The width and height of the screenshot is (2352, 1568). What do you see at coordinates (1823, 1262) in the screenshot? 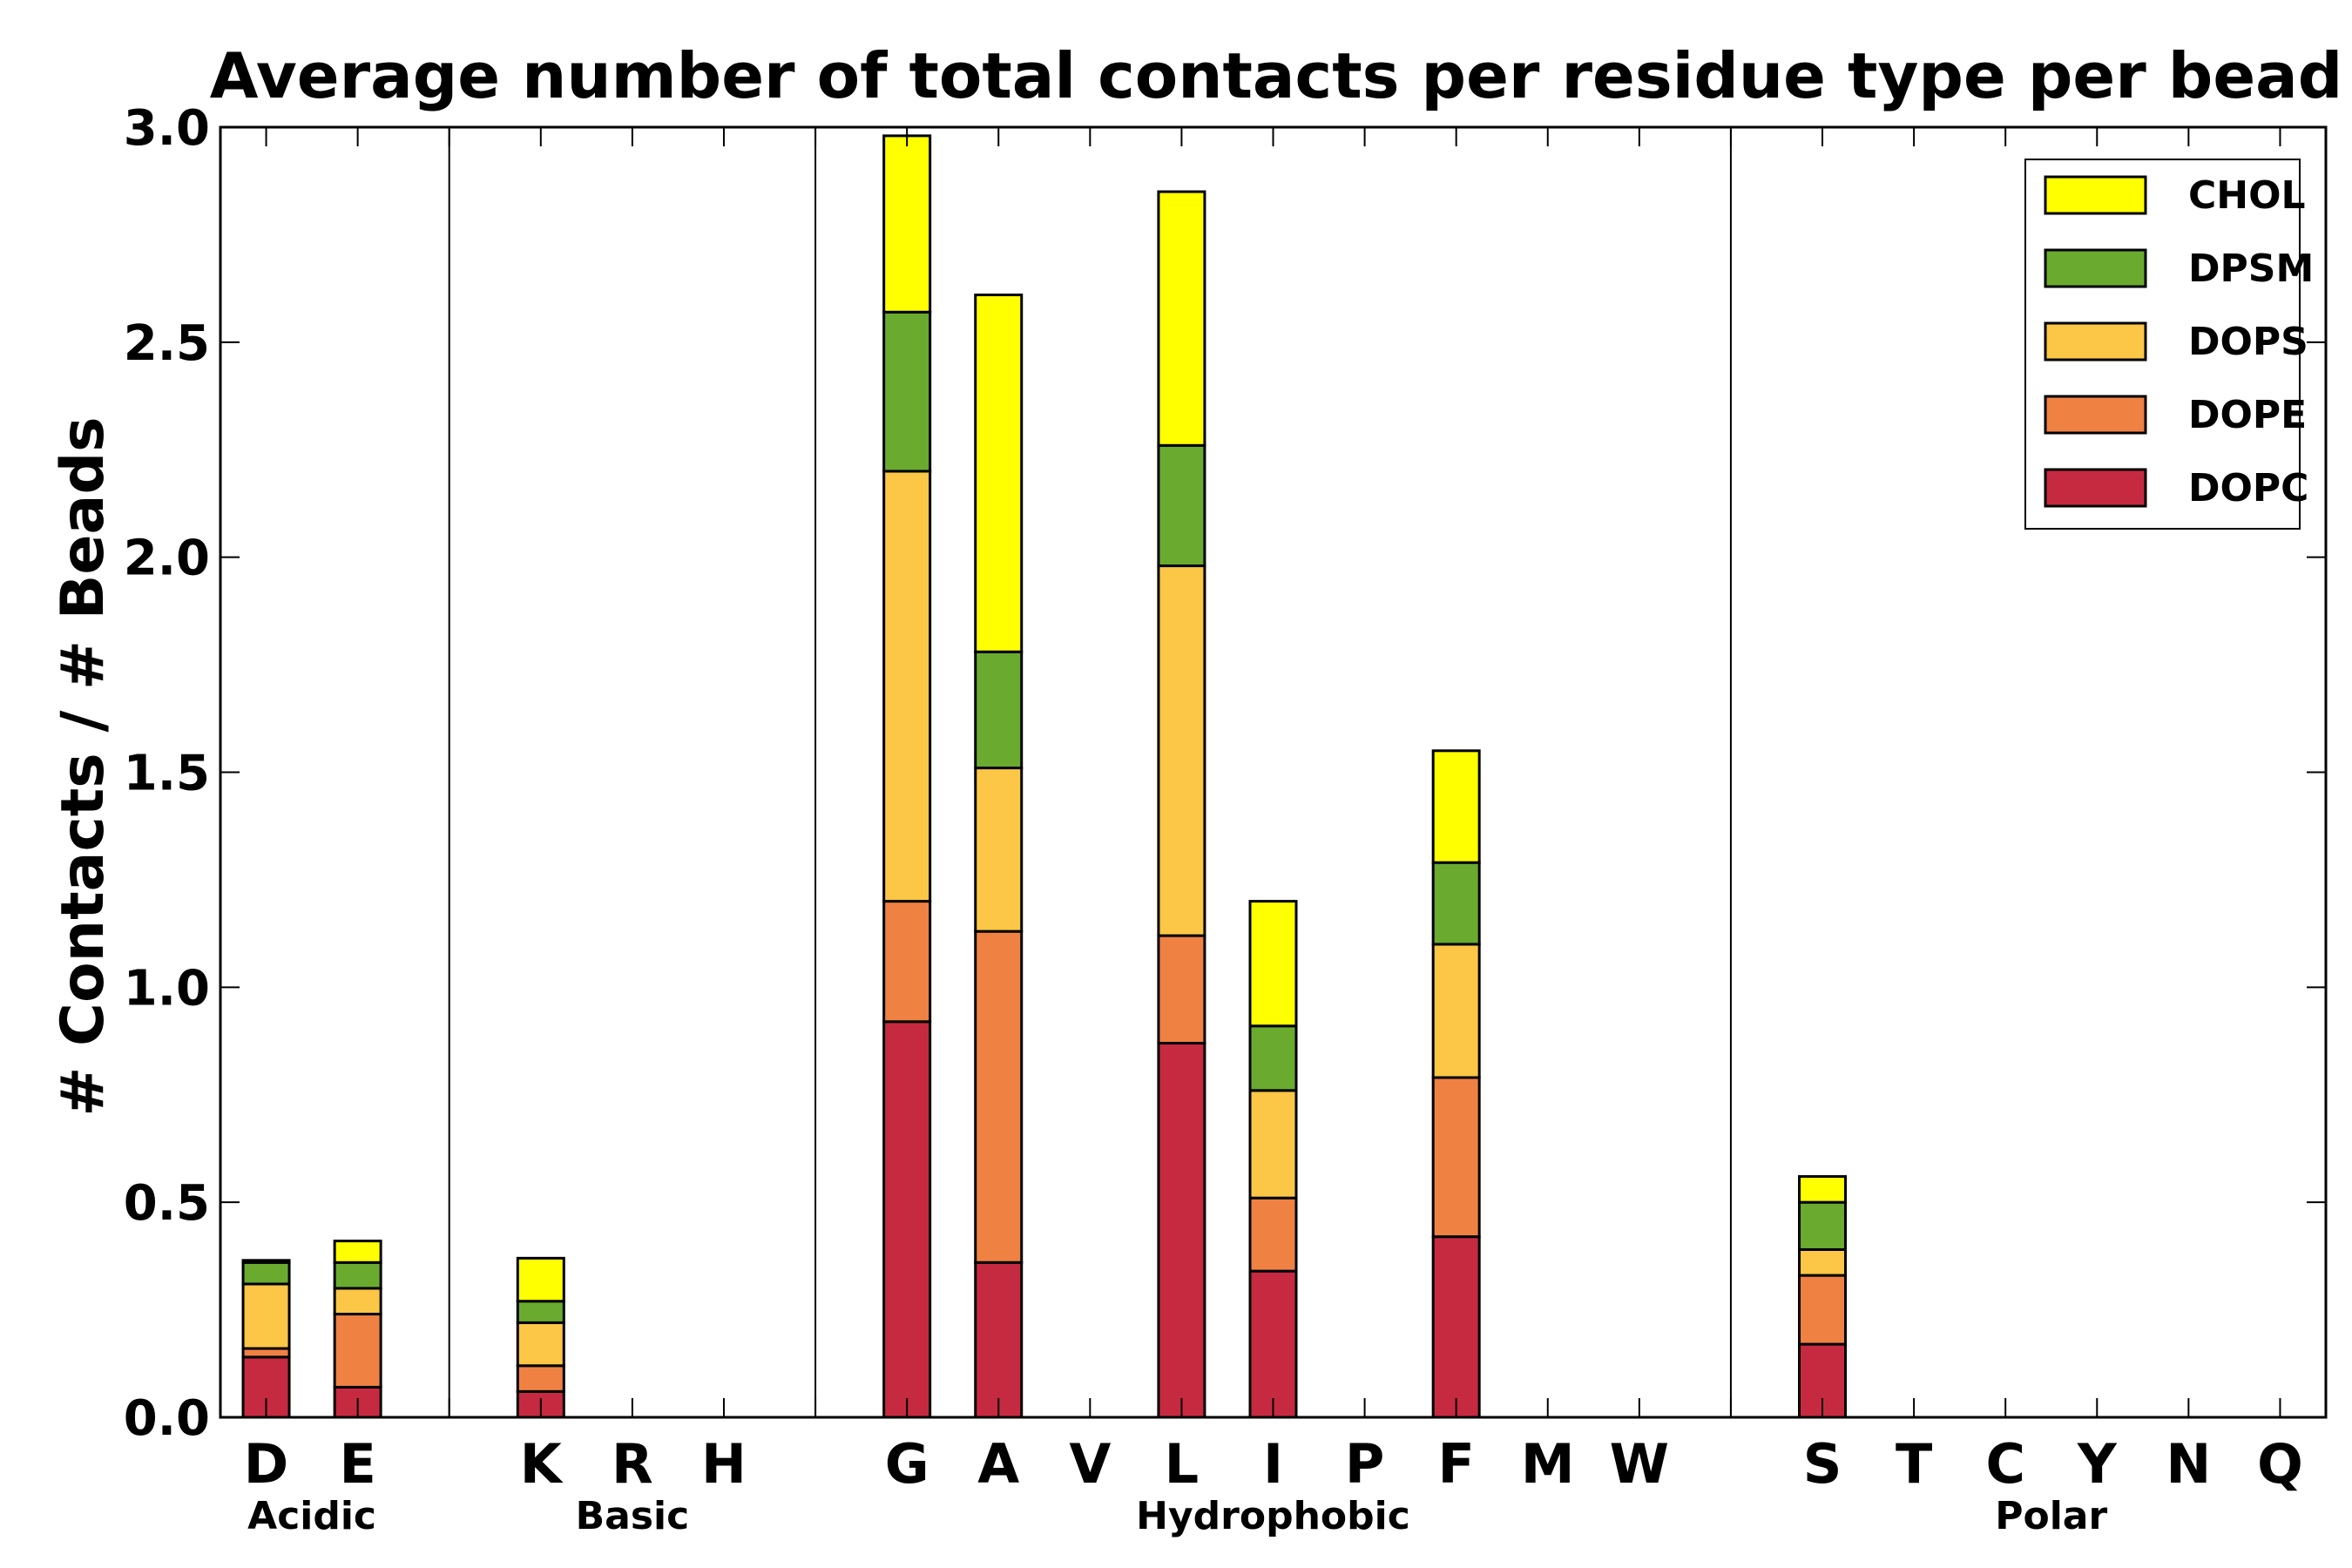
I see `bar-s-dops` at bounding box center [1823, 1262].